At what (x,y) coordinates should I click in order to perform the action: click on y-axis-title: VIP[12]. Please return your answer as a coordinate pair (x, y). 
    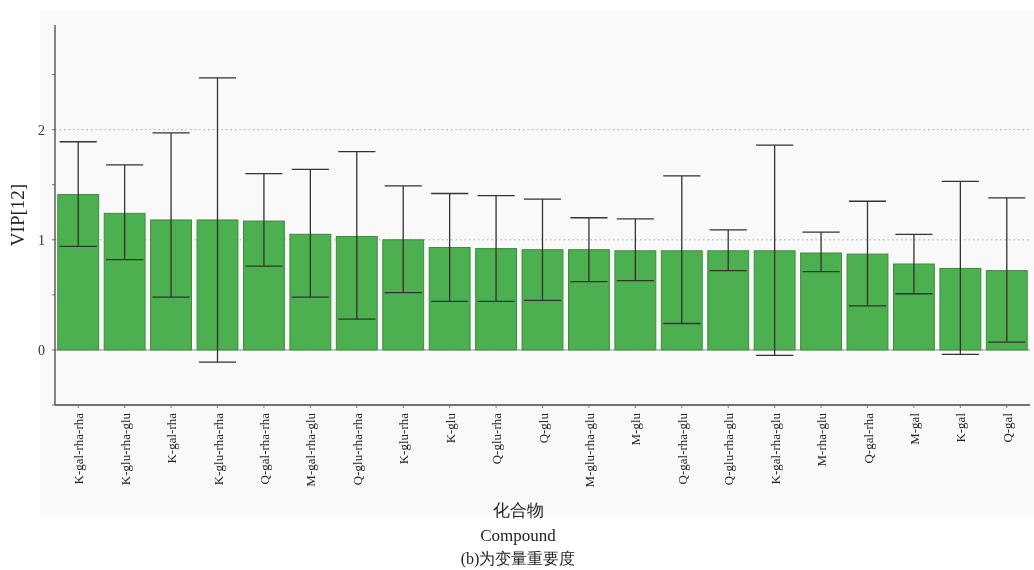
    Looking at the image, I should click on (17, 215).